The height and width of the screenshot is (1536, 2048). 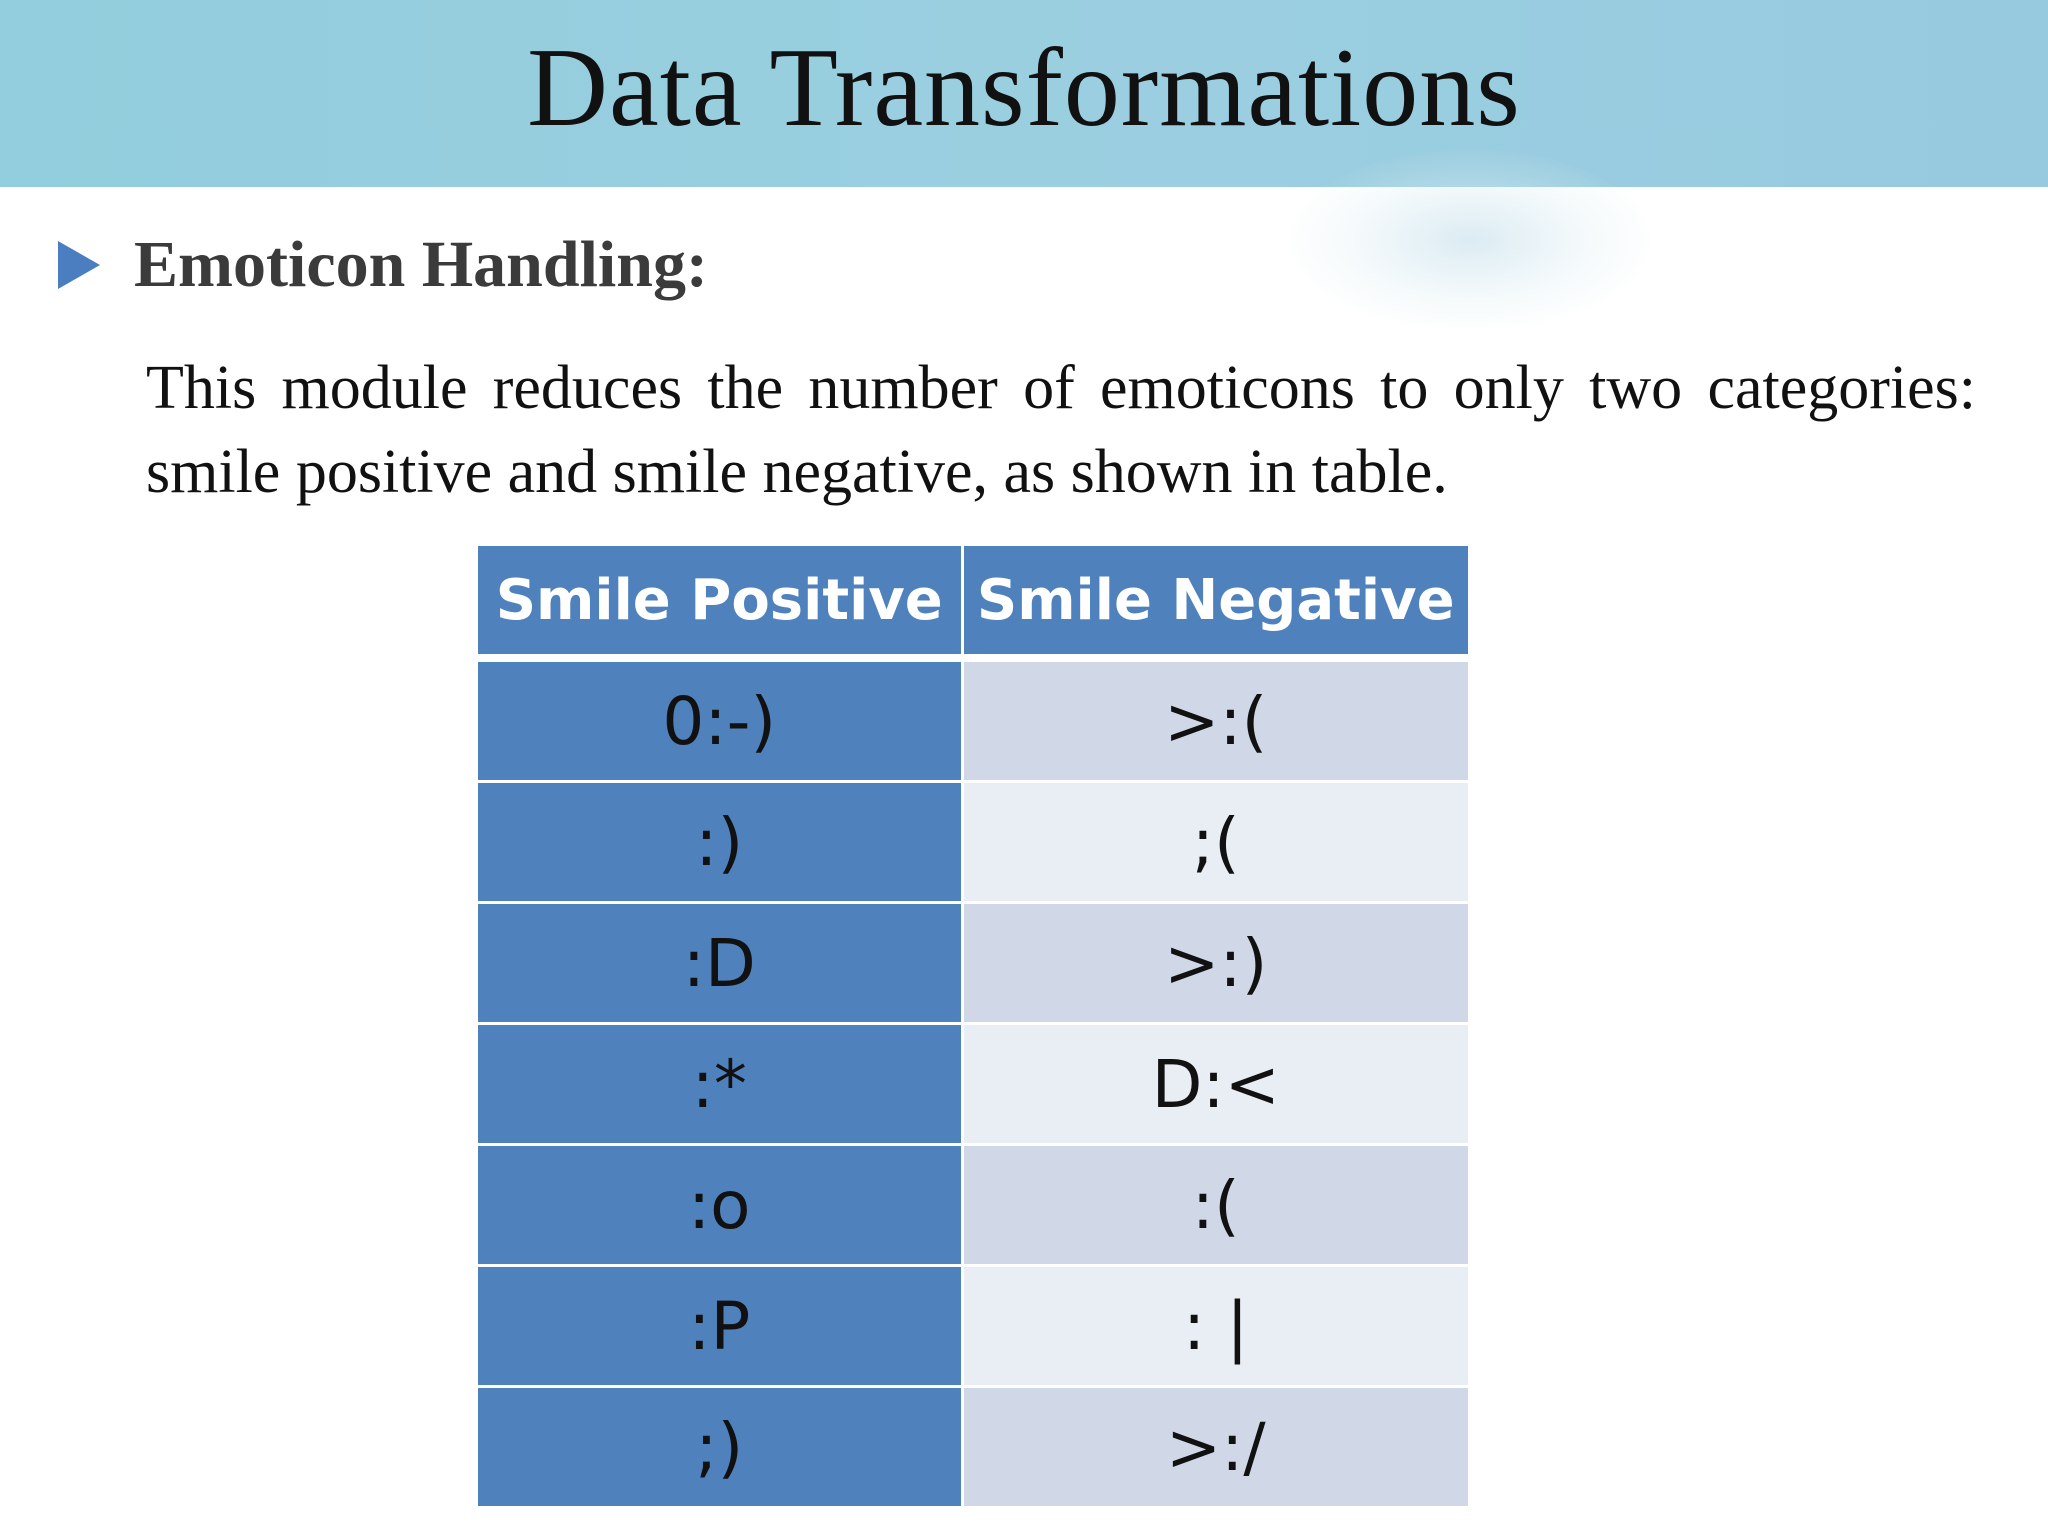 I want to click on table-row: :D >:), so click(x=973, y=963).